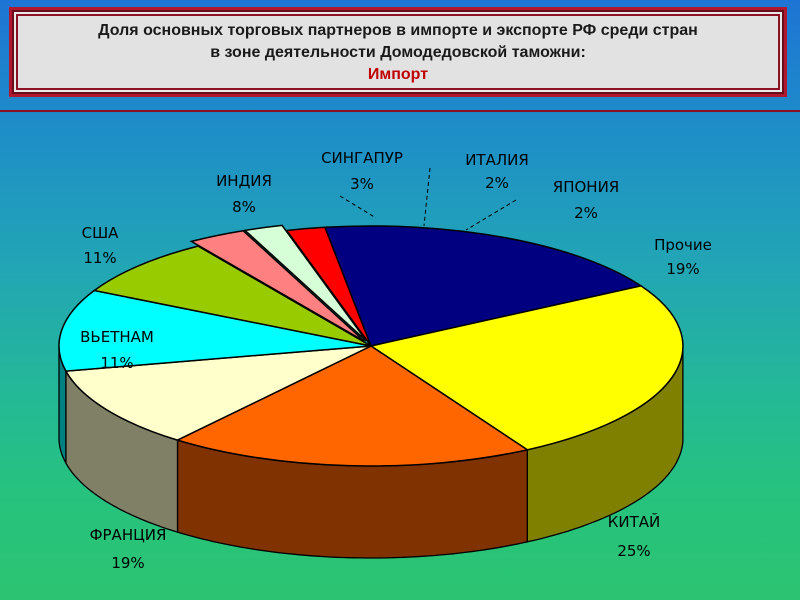 Image resolution: width=800 pixels, height=600 pixels. Describe the element at coordinates (362, 158) in the screenshot. I see `slice-label-СИНГАПУР: СИНГАПУР` at that location.